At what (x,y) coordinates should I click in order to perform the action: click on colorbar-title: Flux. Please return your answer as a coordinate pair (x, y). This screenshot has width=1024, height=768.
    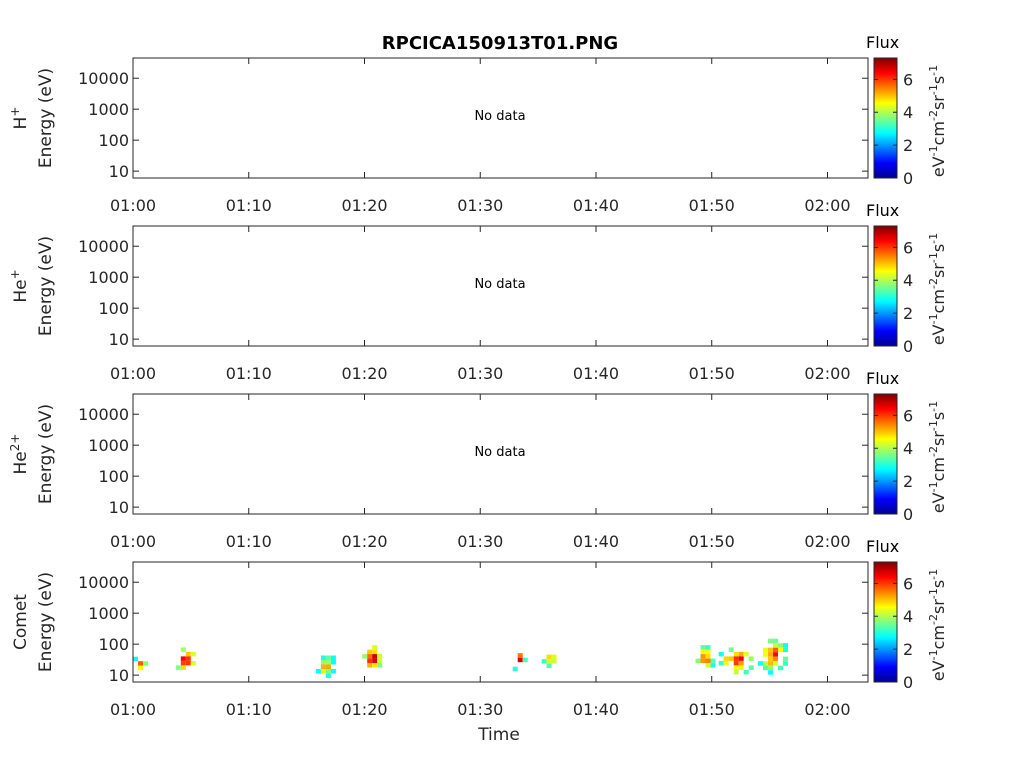
    Looking at the image, I should click on (882, 42).